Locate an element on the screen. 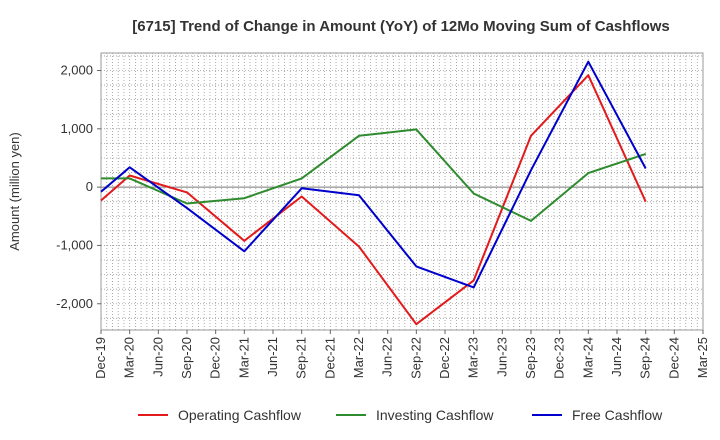  x-tick-label: Dec-19 is located at coordinates (100, 358).